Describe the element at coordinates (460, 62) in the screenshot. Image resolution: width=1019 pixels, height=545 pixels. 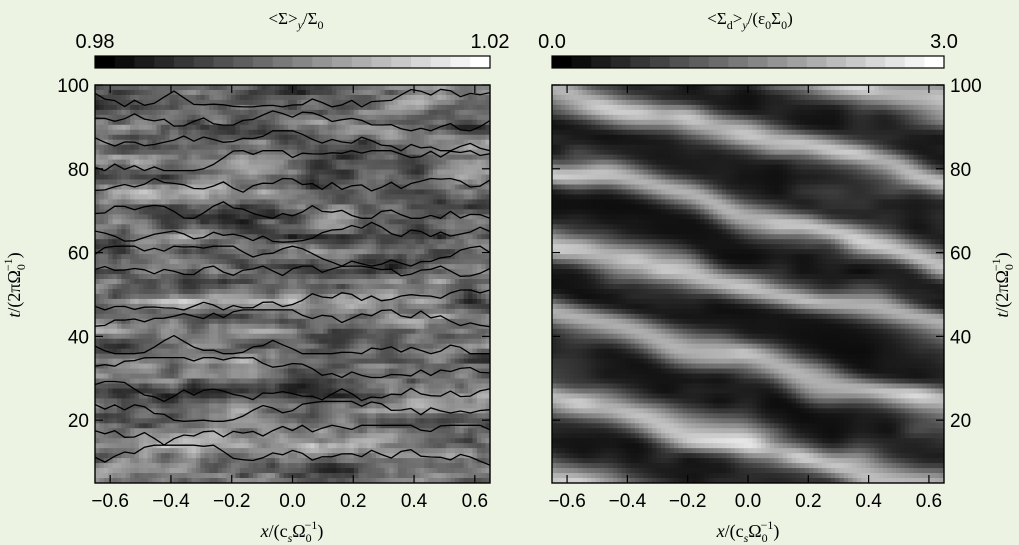
I see `colorbar-swatch` at that location.